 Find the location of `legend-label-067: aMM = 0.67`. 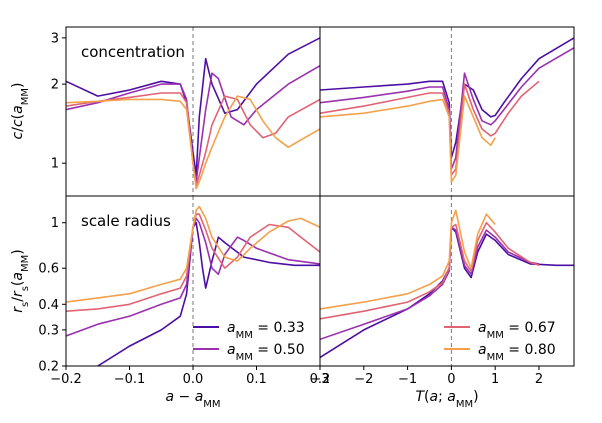

legend-label-067: aMM = 0.67 is located at coordinates (517, 330).